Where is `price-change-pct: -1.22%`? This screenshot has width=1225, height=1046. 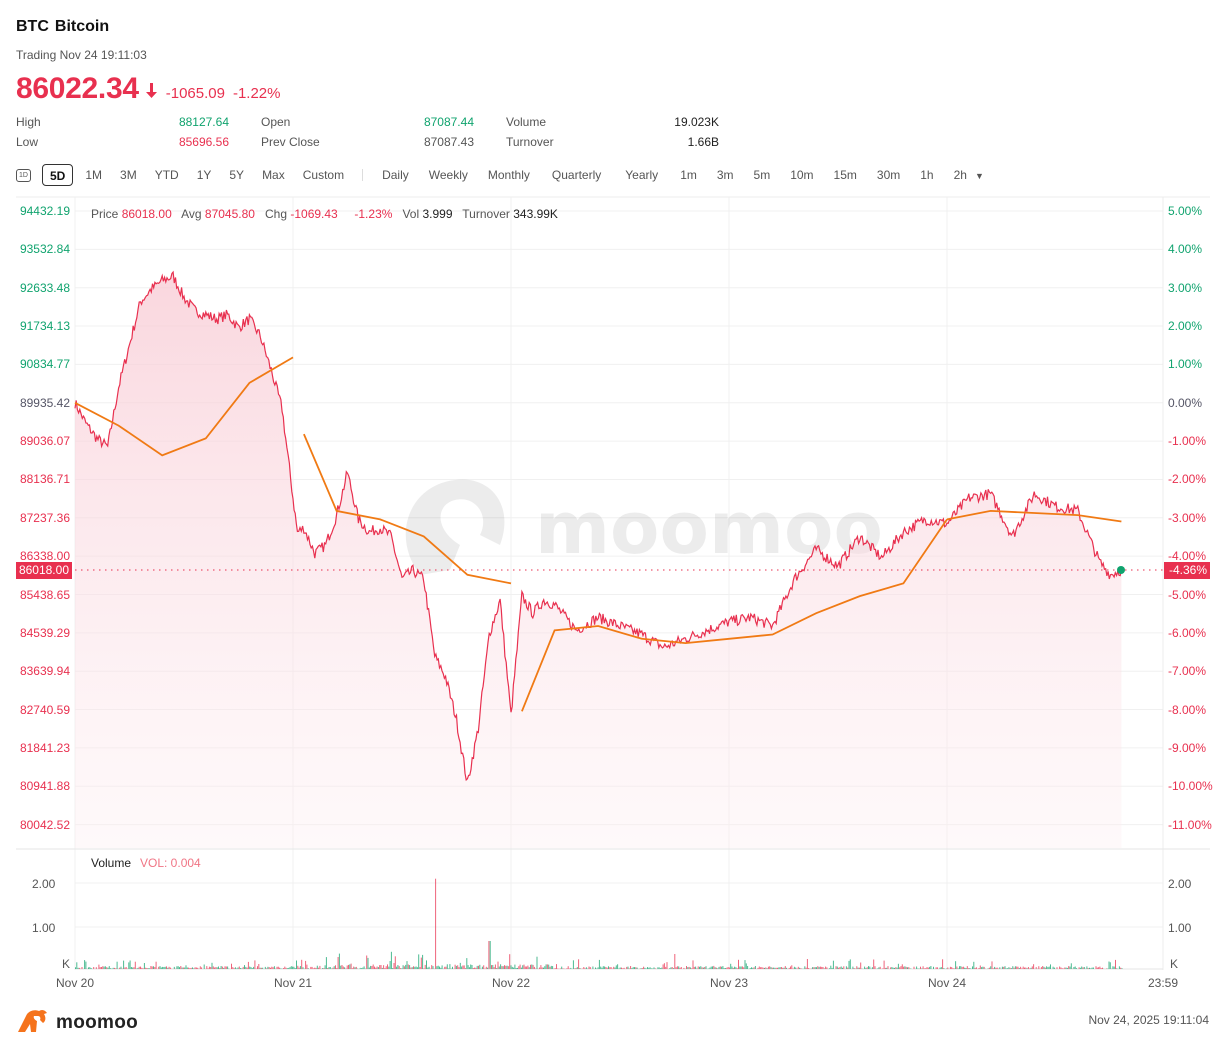 price-change-pct: -1.22% is located at coordinates (256, 93).